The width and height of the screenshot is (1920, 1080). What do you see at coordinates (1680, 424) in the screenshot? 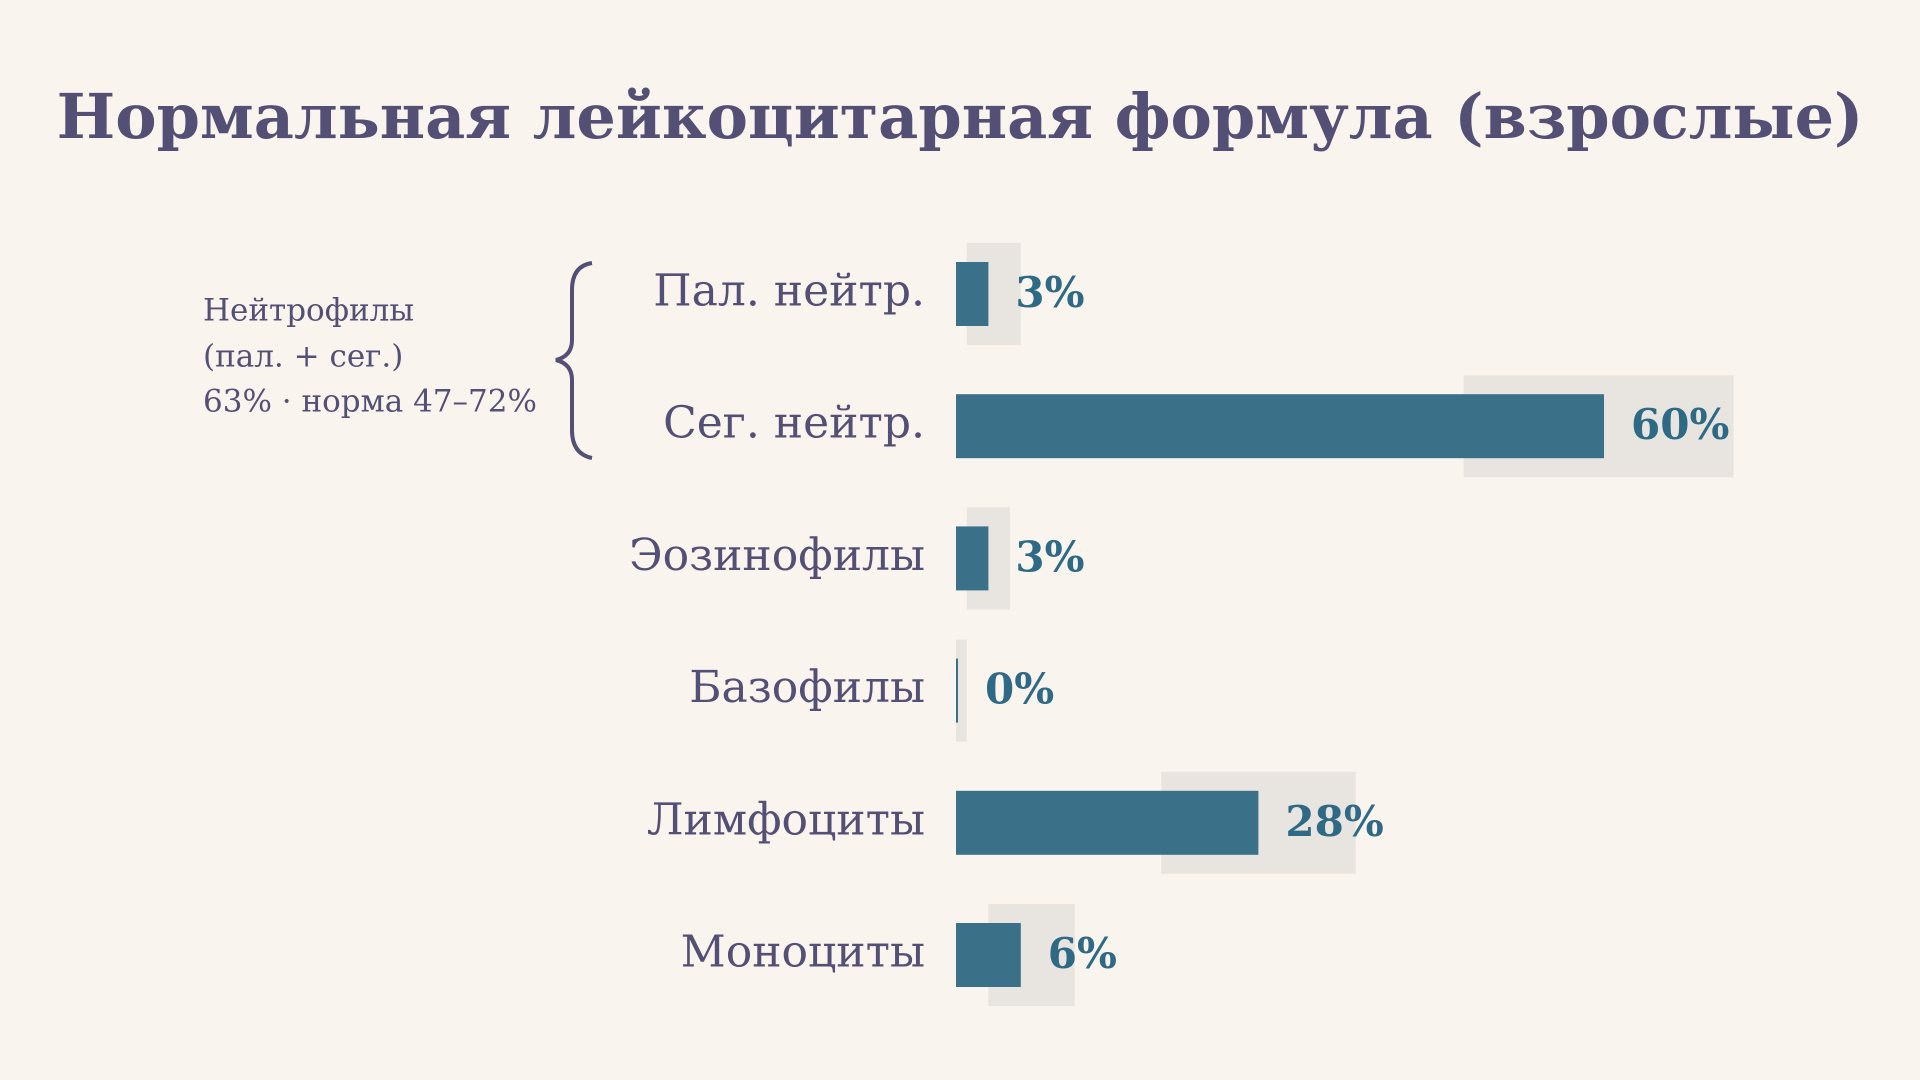
I see `value-label: 60%` at bounding box center [1680, 424].